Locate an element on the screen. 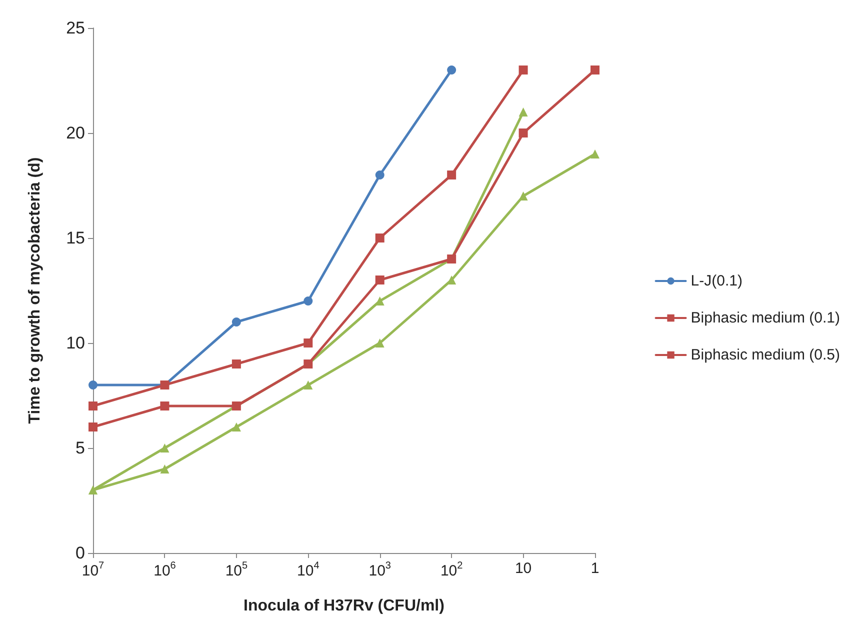  y-tick-label: 15 is located at coordinates (75, 238).